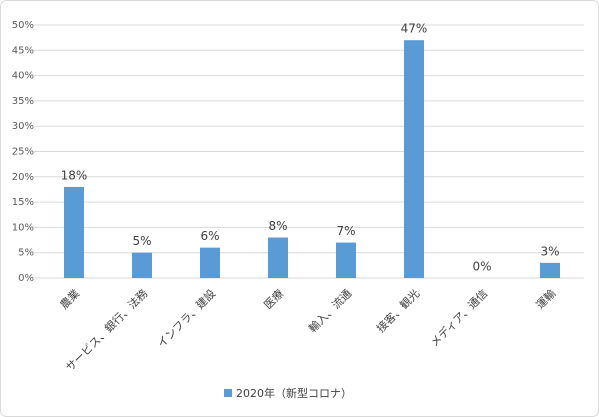 This screenshot has width=599, height=417. Describe the element at coordinates (23, 126) in the screenshot. I see `y-tick-label: 30%` at that location.